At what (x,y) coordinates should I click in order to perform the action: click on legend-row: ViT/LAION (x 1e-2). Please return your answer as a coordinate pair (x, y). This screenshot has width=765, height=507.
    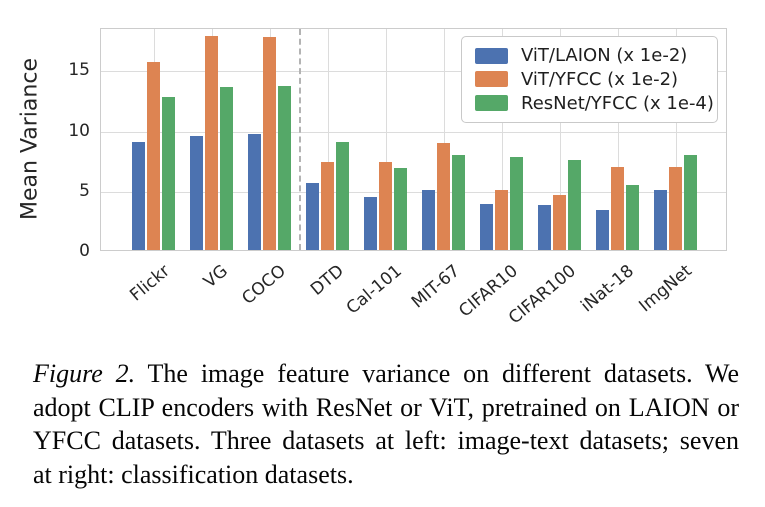
    Looking at the image, I should click on (591, 55).